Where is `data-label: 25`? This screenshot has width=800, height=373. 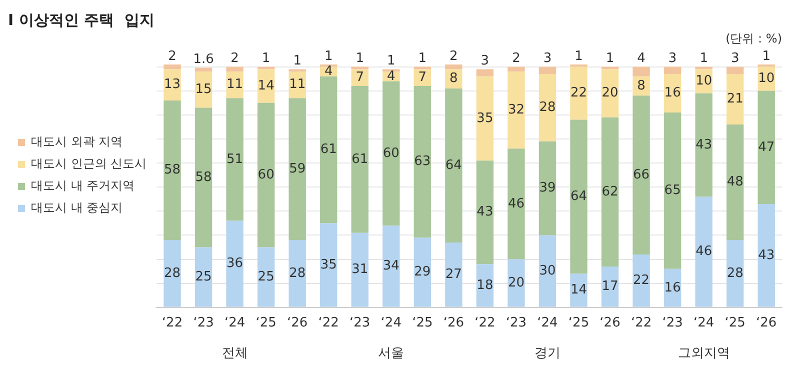
data-label: 25 is located at coordinates (266, 276).